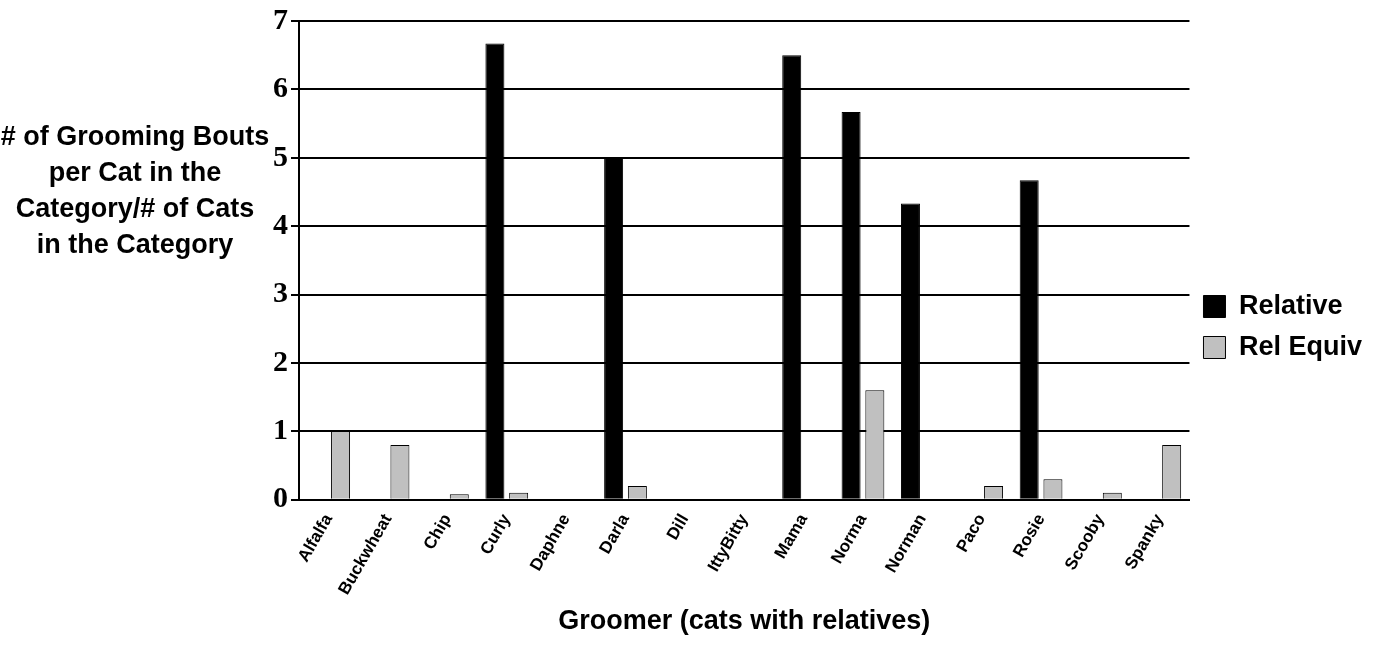 The height and width of the screenshot is (652, 1382). Describe the element at coordinates (280, 223) in the screenshot. I see `y-tick-label: 4` at that location.